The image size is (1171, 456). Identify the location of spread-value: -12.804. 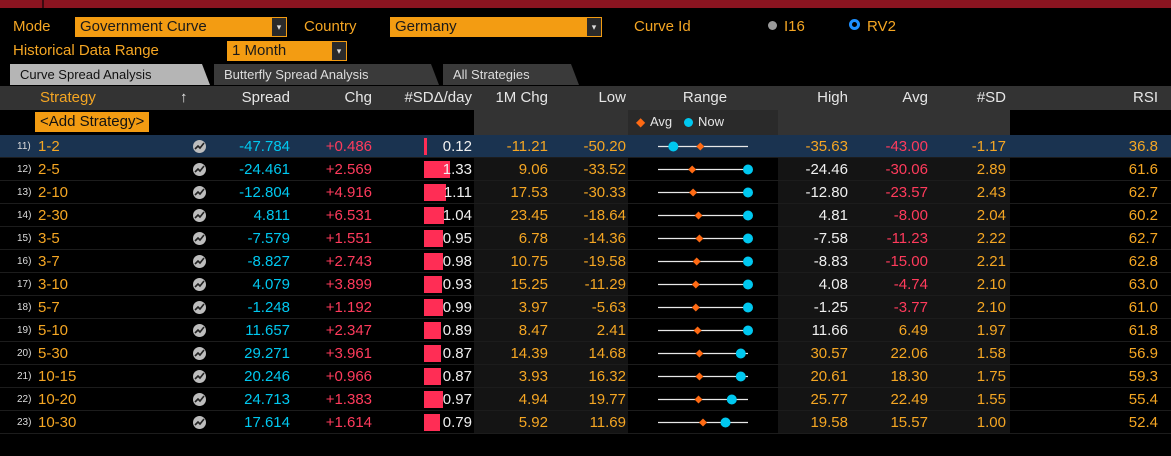
(264, 192).